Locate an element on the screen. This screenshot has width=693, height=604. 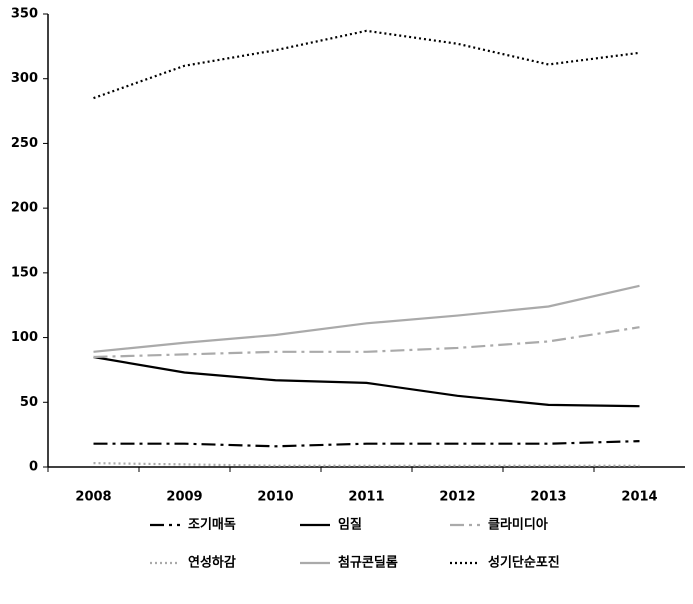
legend-label: 임질 is located at coordinates (350, 525).